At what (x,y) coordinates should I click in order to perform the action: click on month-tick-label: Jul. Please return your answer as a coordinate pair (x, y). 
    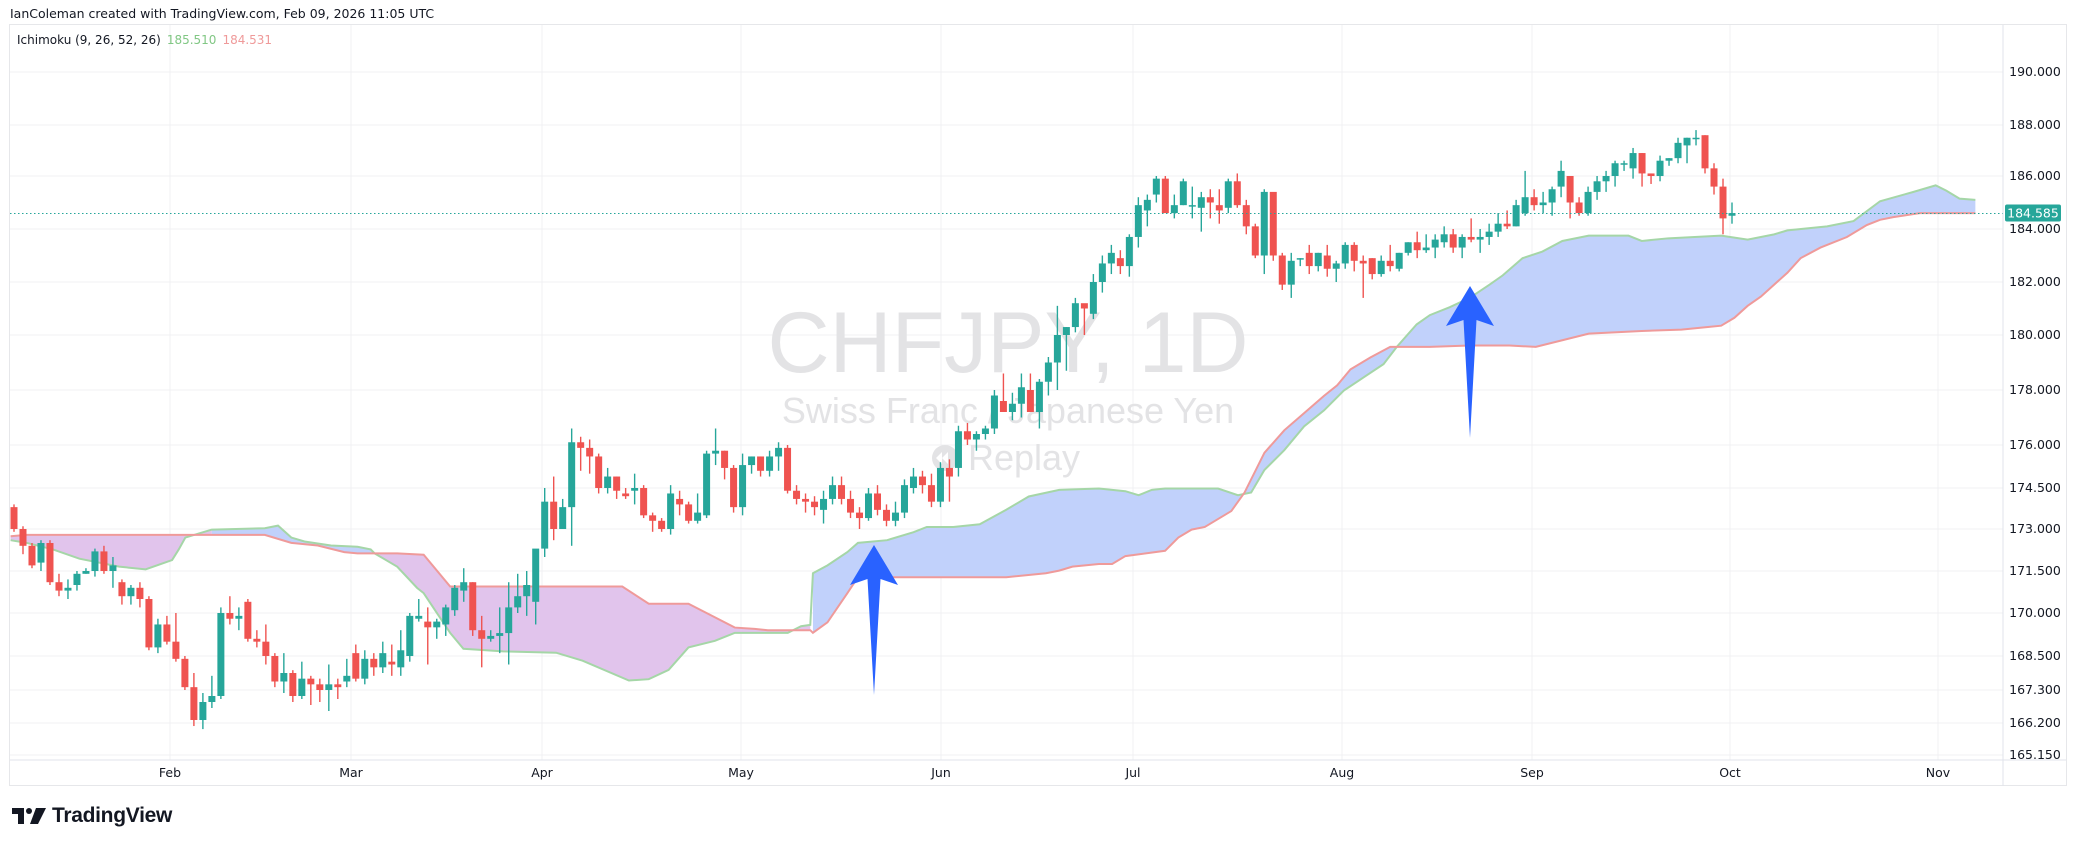
    Looking at the image, I should click on (1132, 772).